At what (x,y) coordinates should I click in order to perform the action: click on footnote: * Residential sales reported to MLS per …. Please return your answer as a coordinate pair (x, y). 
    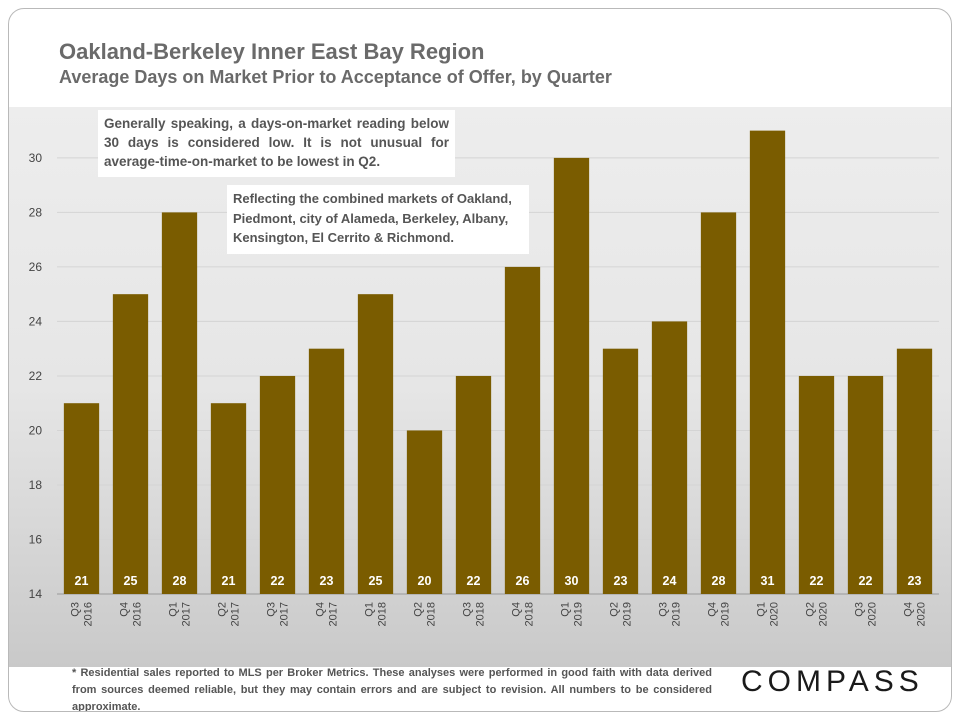
    Looking at the image, I should click on (392, 689).